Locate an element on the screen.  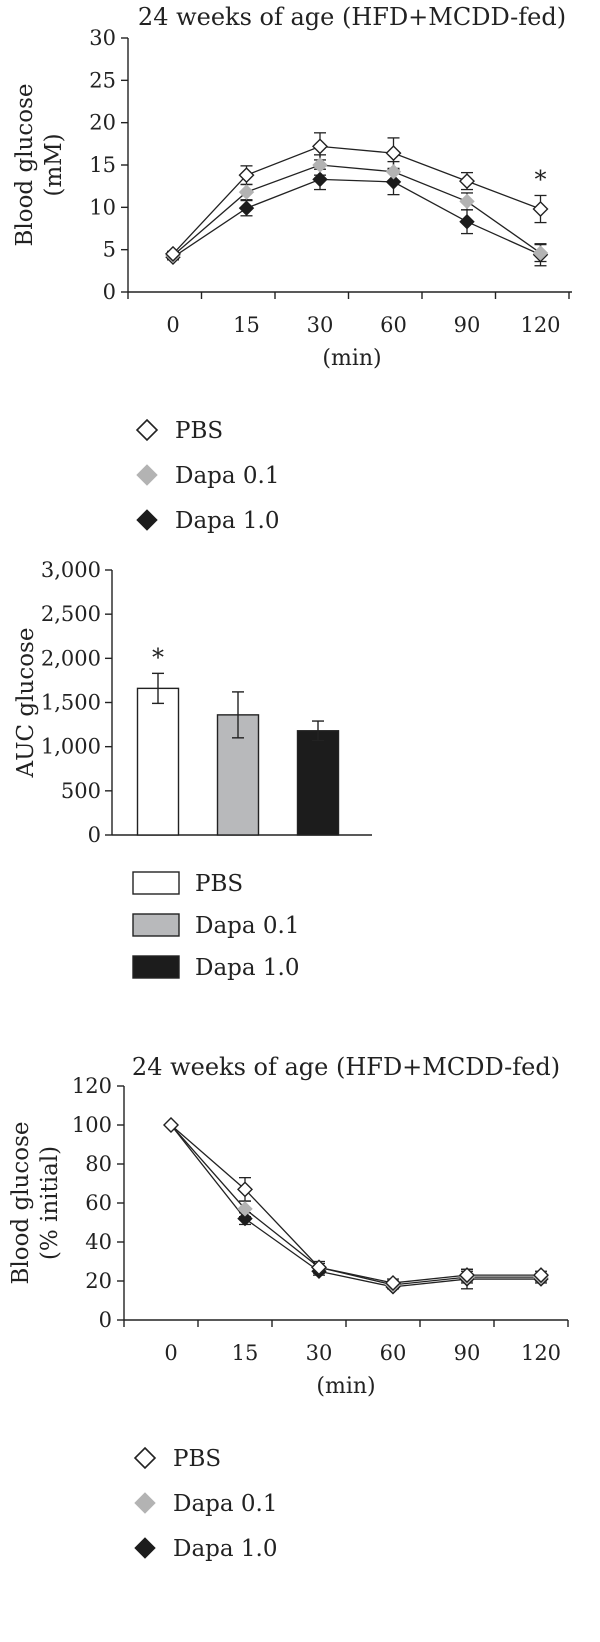
glucose-percent-legend: PBS Dapa 0.1 Dapa 1.0 is located at coordinates (205, 1504).